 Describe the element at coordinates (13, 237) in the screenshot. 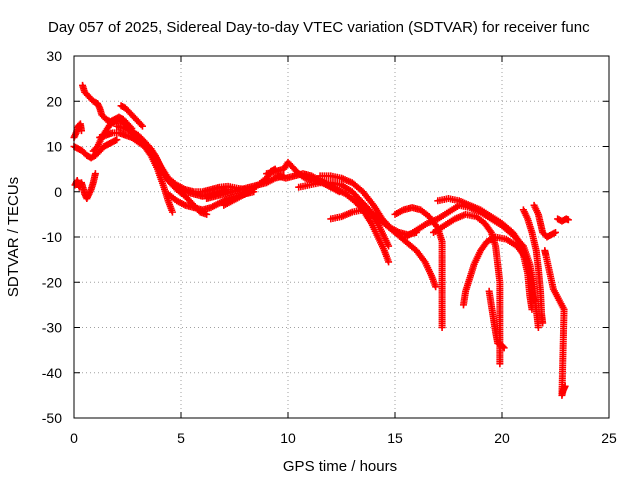

I see `y-axis-title: SDTVAR / TECUs` at that location.